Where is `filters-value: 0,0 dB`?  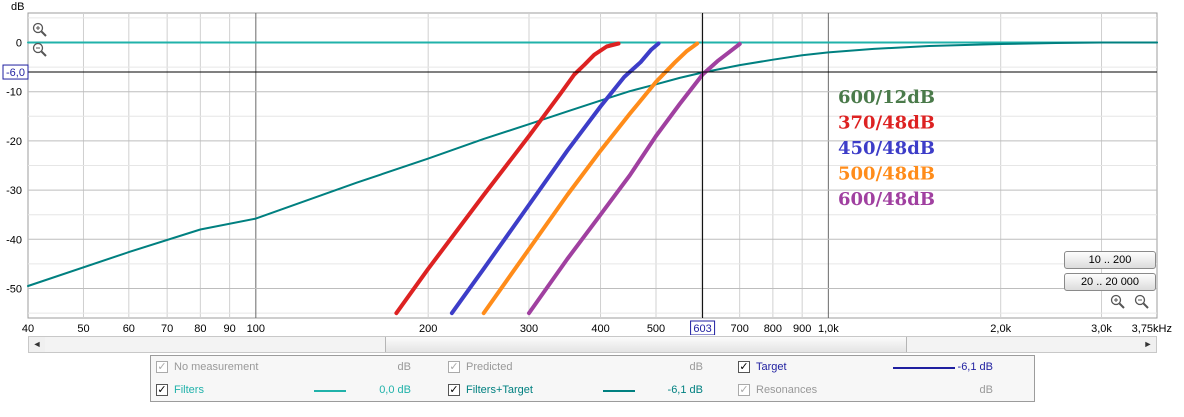 filters-value: 0,0 dB is located at coordinates (395, 390).